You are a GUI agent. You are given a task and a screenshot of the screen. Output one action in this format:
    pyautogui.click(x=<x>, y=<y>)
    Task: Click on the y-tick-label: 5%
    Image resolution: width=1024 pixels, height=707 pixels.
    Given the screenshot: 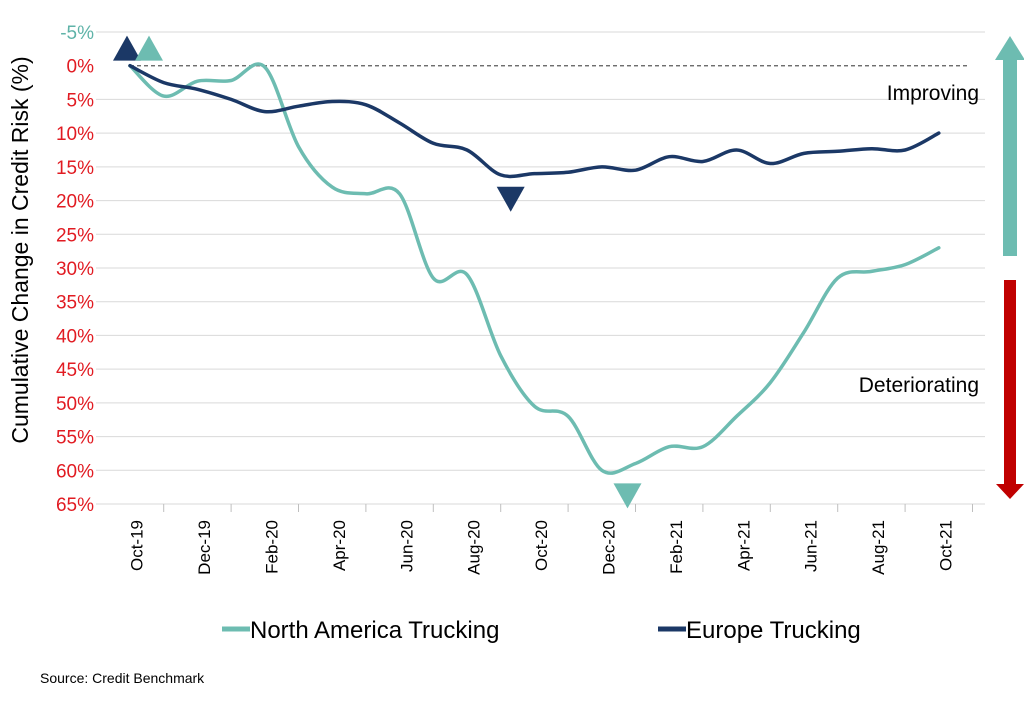 What is the action you would take?
    pyautogui.click(x=81, y=100)
    